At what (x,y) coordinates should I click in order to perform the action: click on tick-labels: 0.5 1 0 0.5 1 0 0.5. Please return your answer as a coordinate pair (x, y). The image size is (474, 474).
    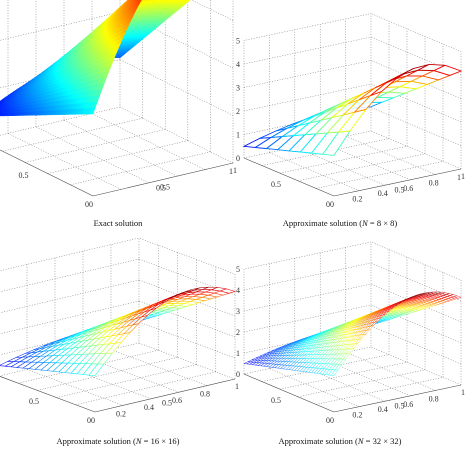
    Looking at the image, I should click on (128, 187).